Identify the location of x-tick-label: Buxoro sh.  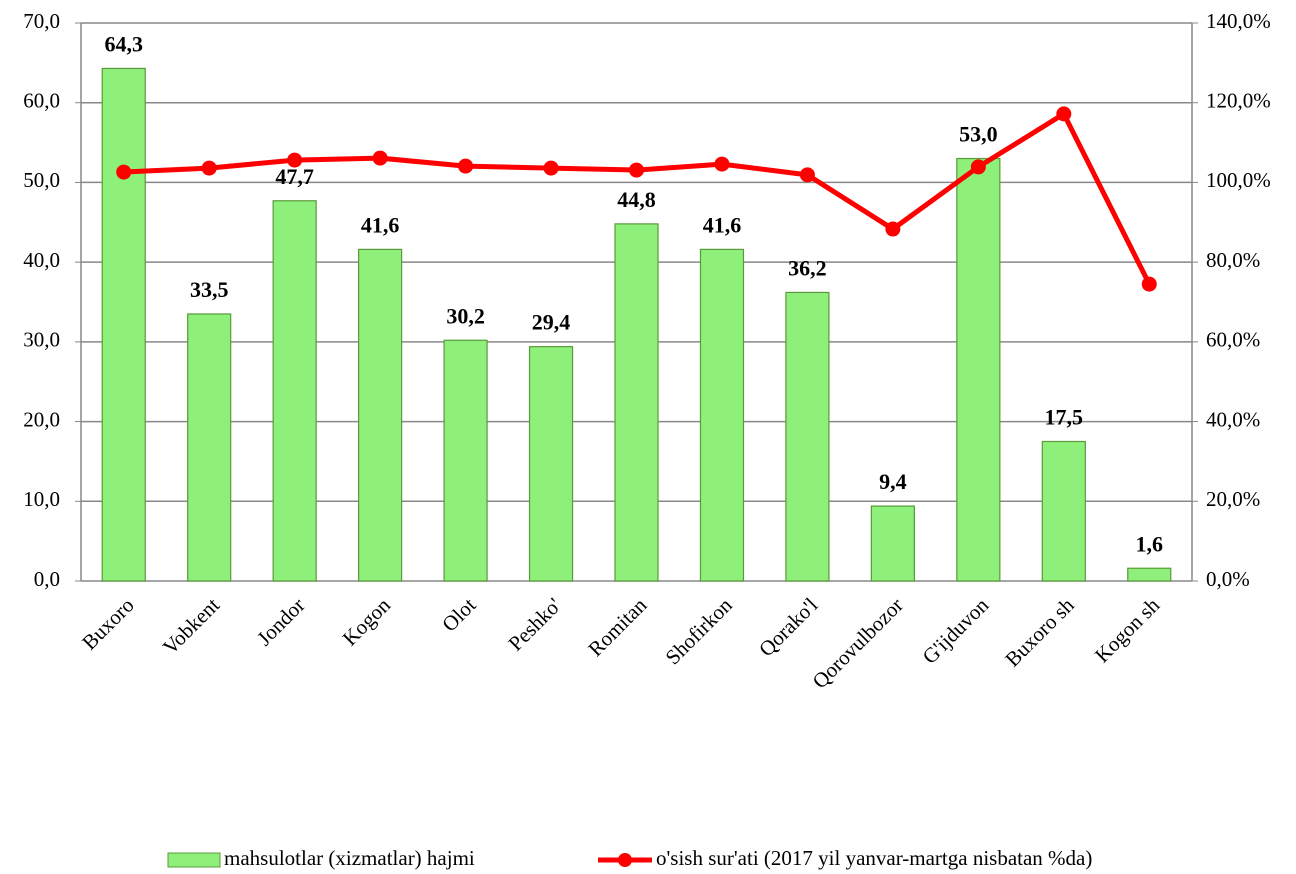
(1039, 632).